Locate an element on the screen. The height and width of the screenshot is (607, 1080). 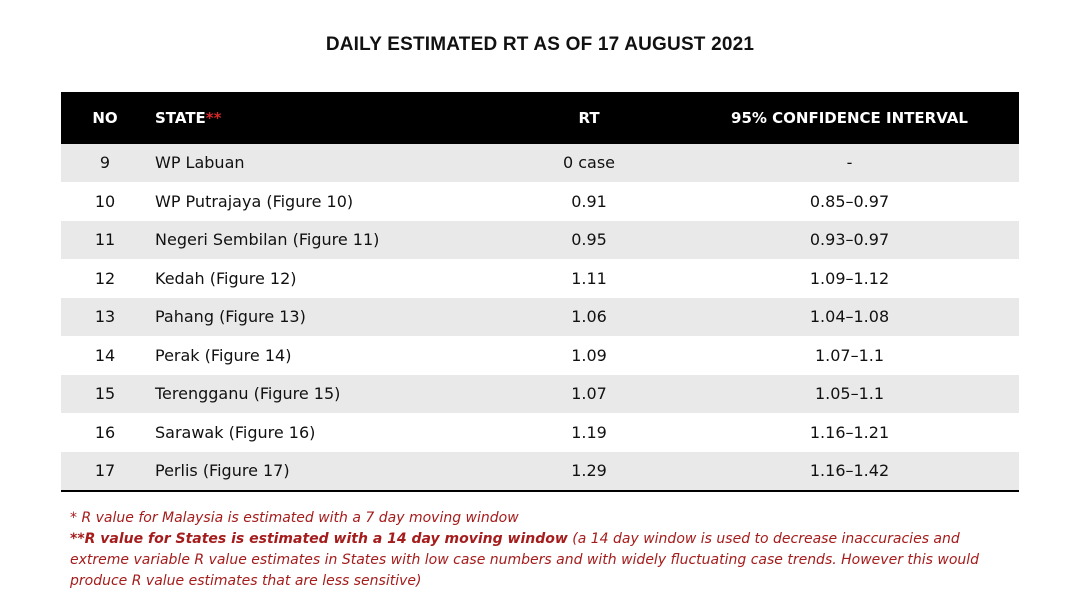
row-no: 16 is located at coordinates (105, 432).